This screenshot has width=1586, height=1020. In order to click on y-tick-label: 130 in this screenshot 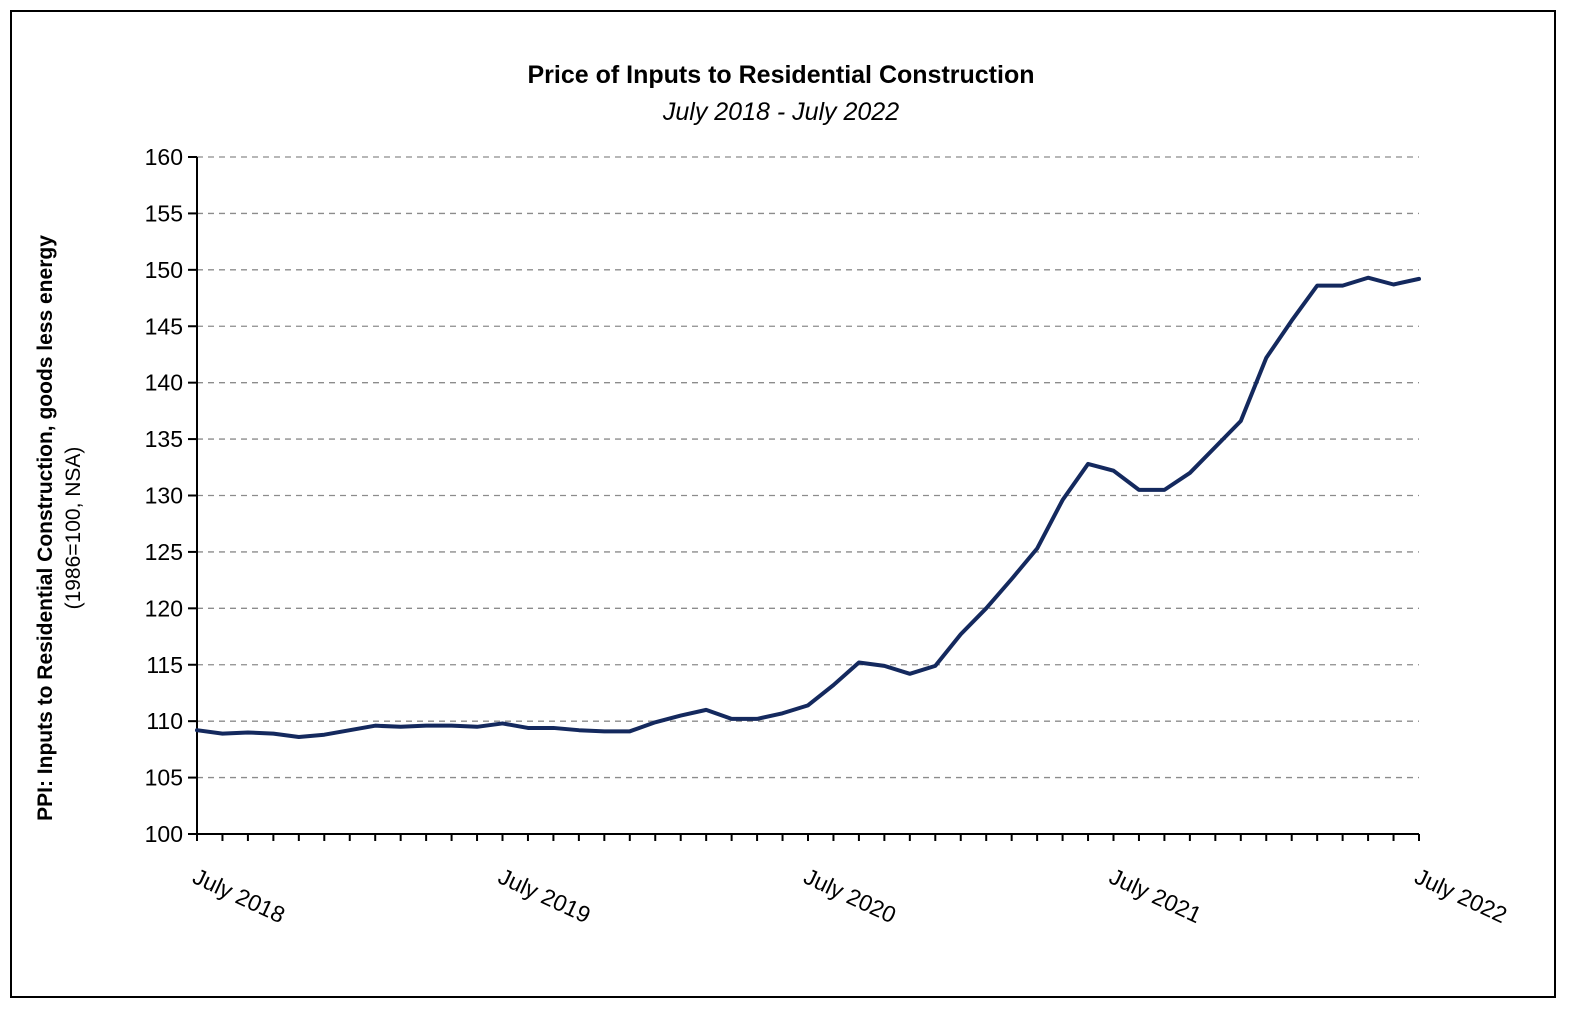, I will do `click(164, 496)`.